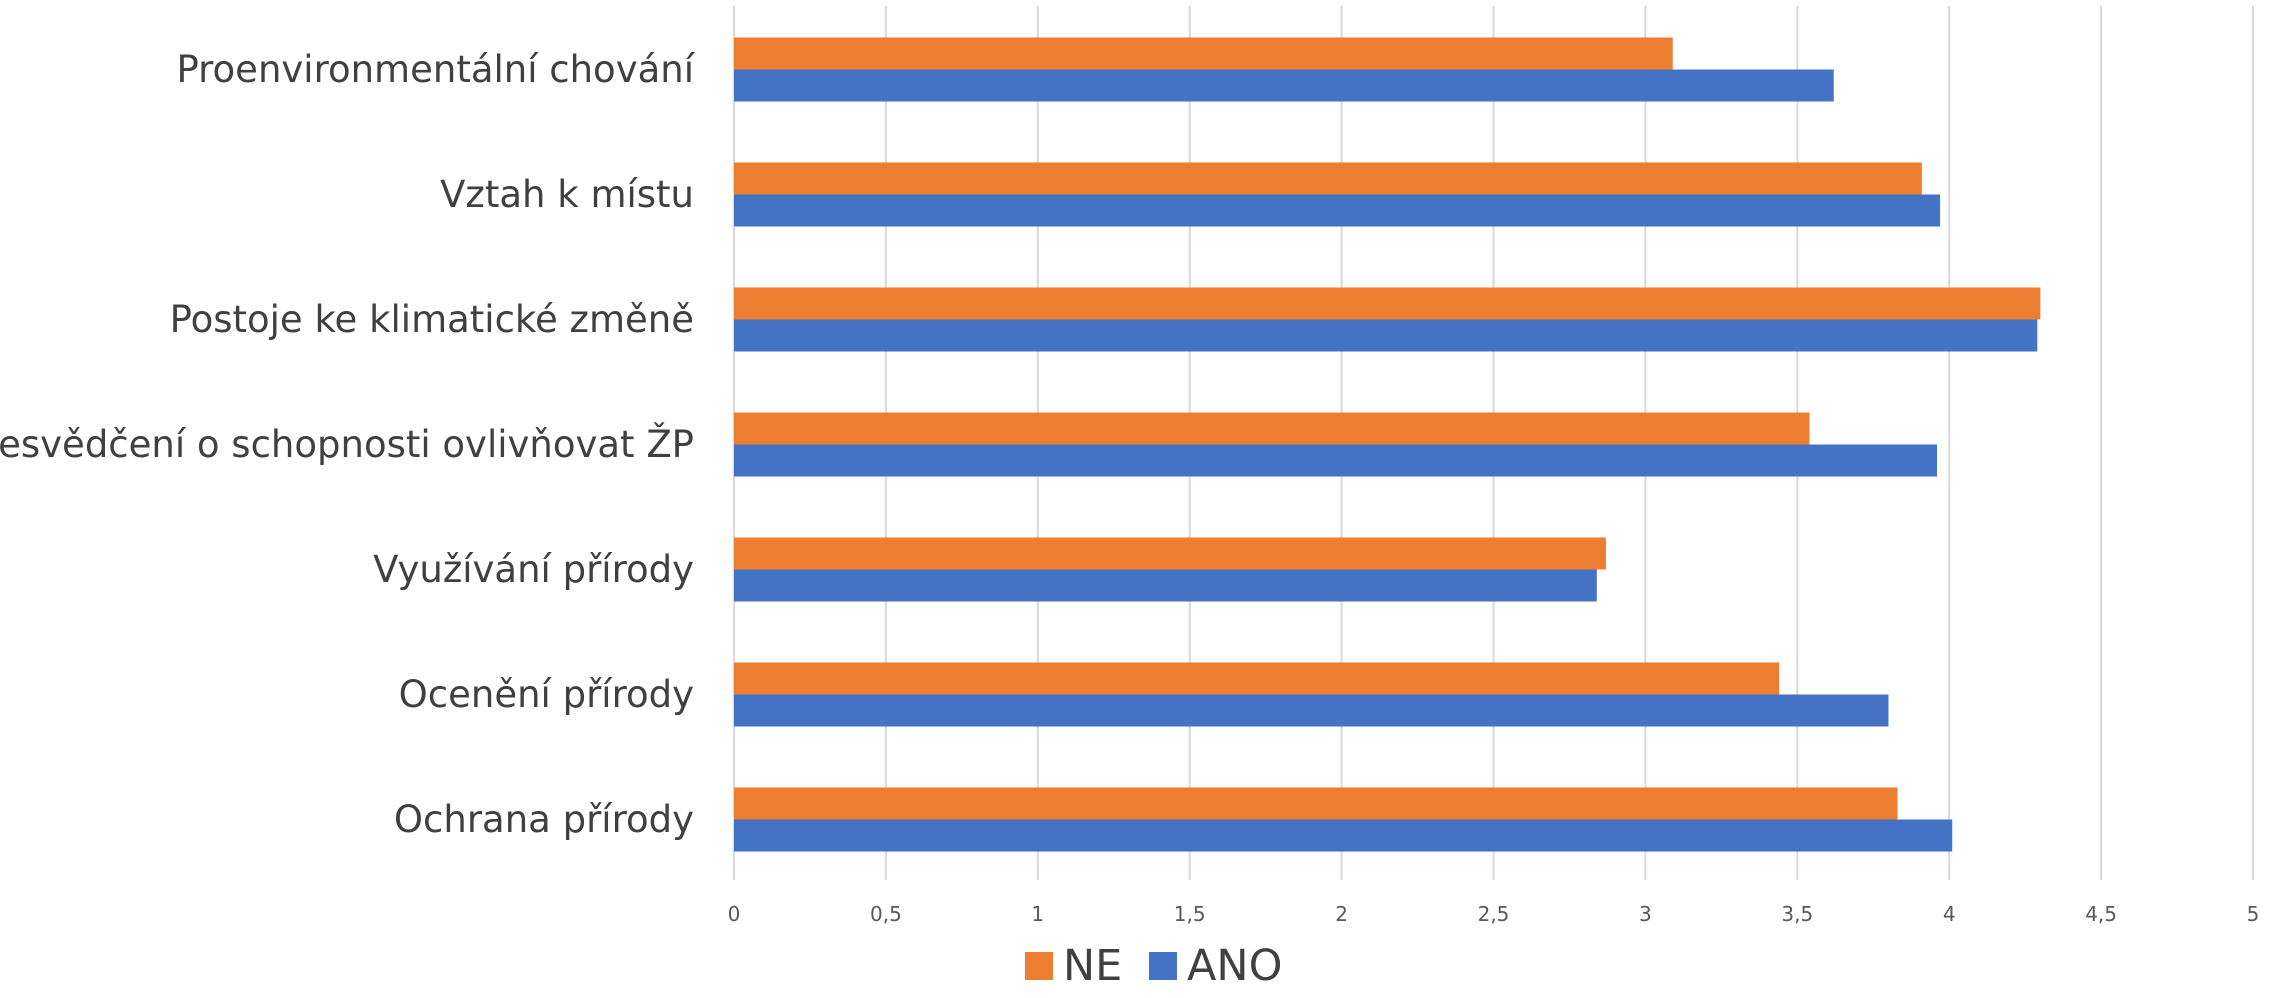  Describe the element at coordinates (1037, 914) in the screenshot. I see `x-tick-label: 1` at that location.